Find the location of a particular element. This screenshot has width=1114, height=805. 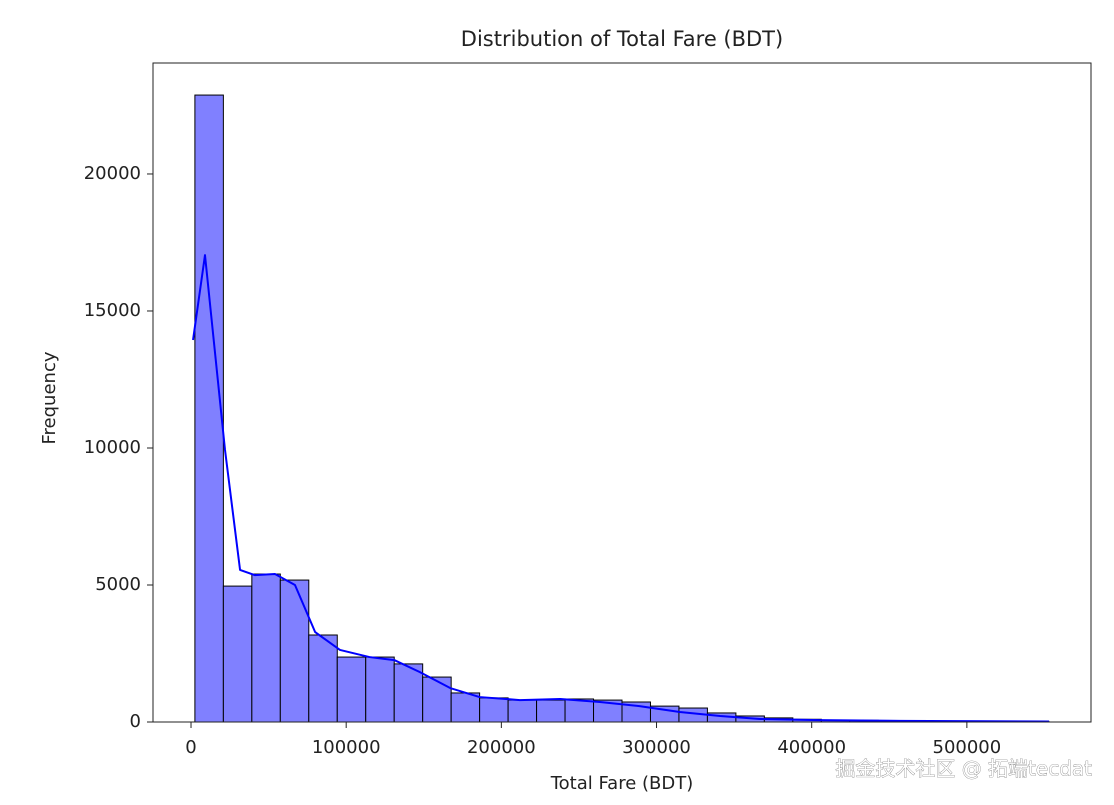

x-tick-label: 100000 is located at coordinates (346, 747).